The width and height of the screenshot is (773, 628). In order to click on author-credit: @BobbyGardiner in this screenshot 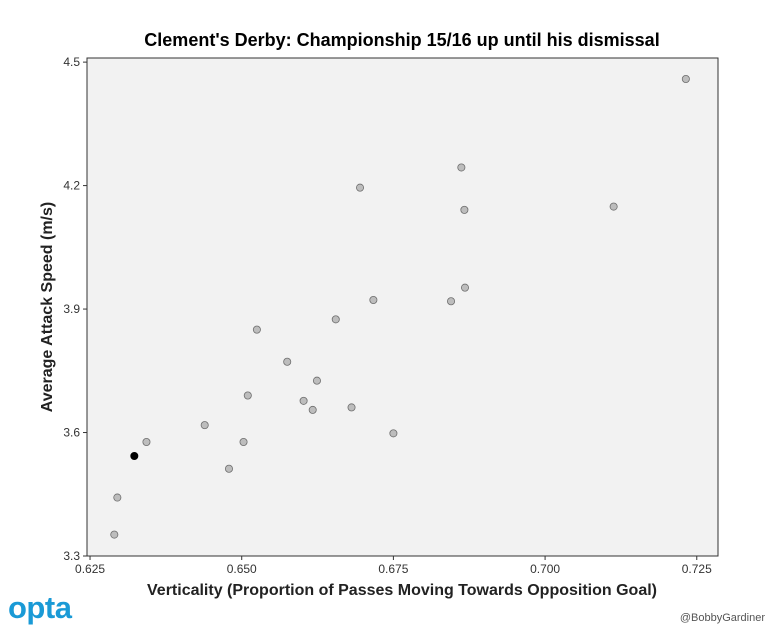, I will do `click(722, 618)`.